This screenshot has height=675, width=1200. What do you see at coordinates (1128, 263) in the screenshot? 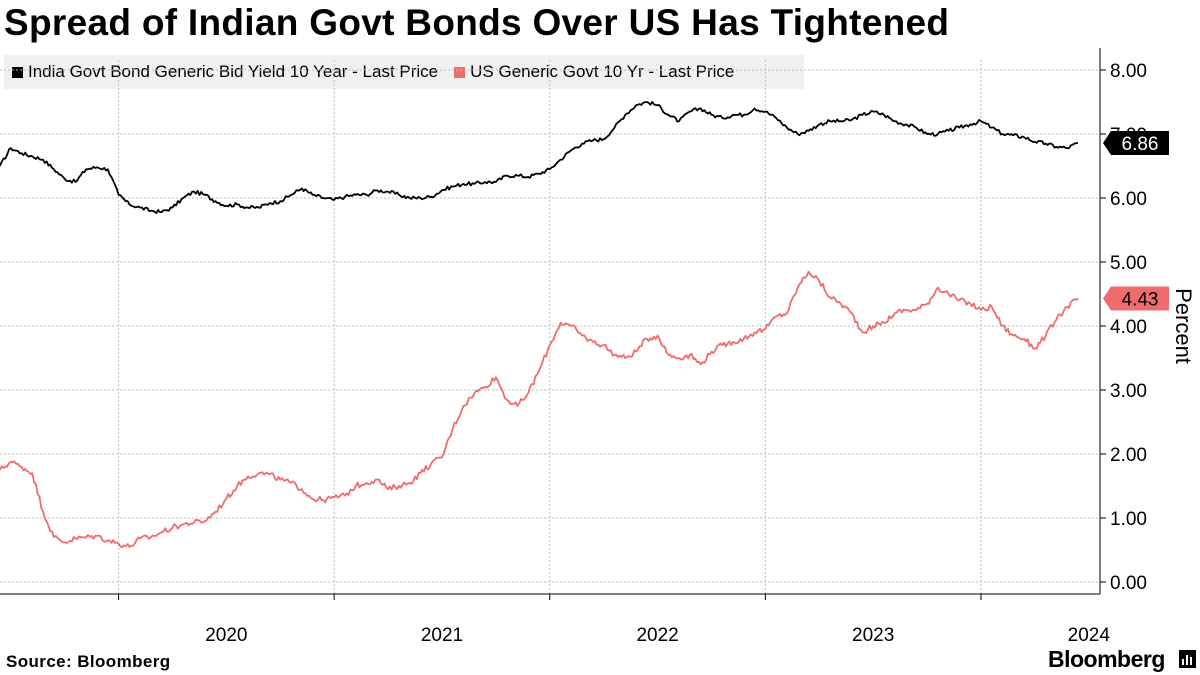
I see `y-tick-label: 5.00` at bounding box center [1128, 263].